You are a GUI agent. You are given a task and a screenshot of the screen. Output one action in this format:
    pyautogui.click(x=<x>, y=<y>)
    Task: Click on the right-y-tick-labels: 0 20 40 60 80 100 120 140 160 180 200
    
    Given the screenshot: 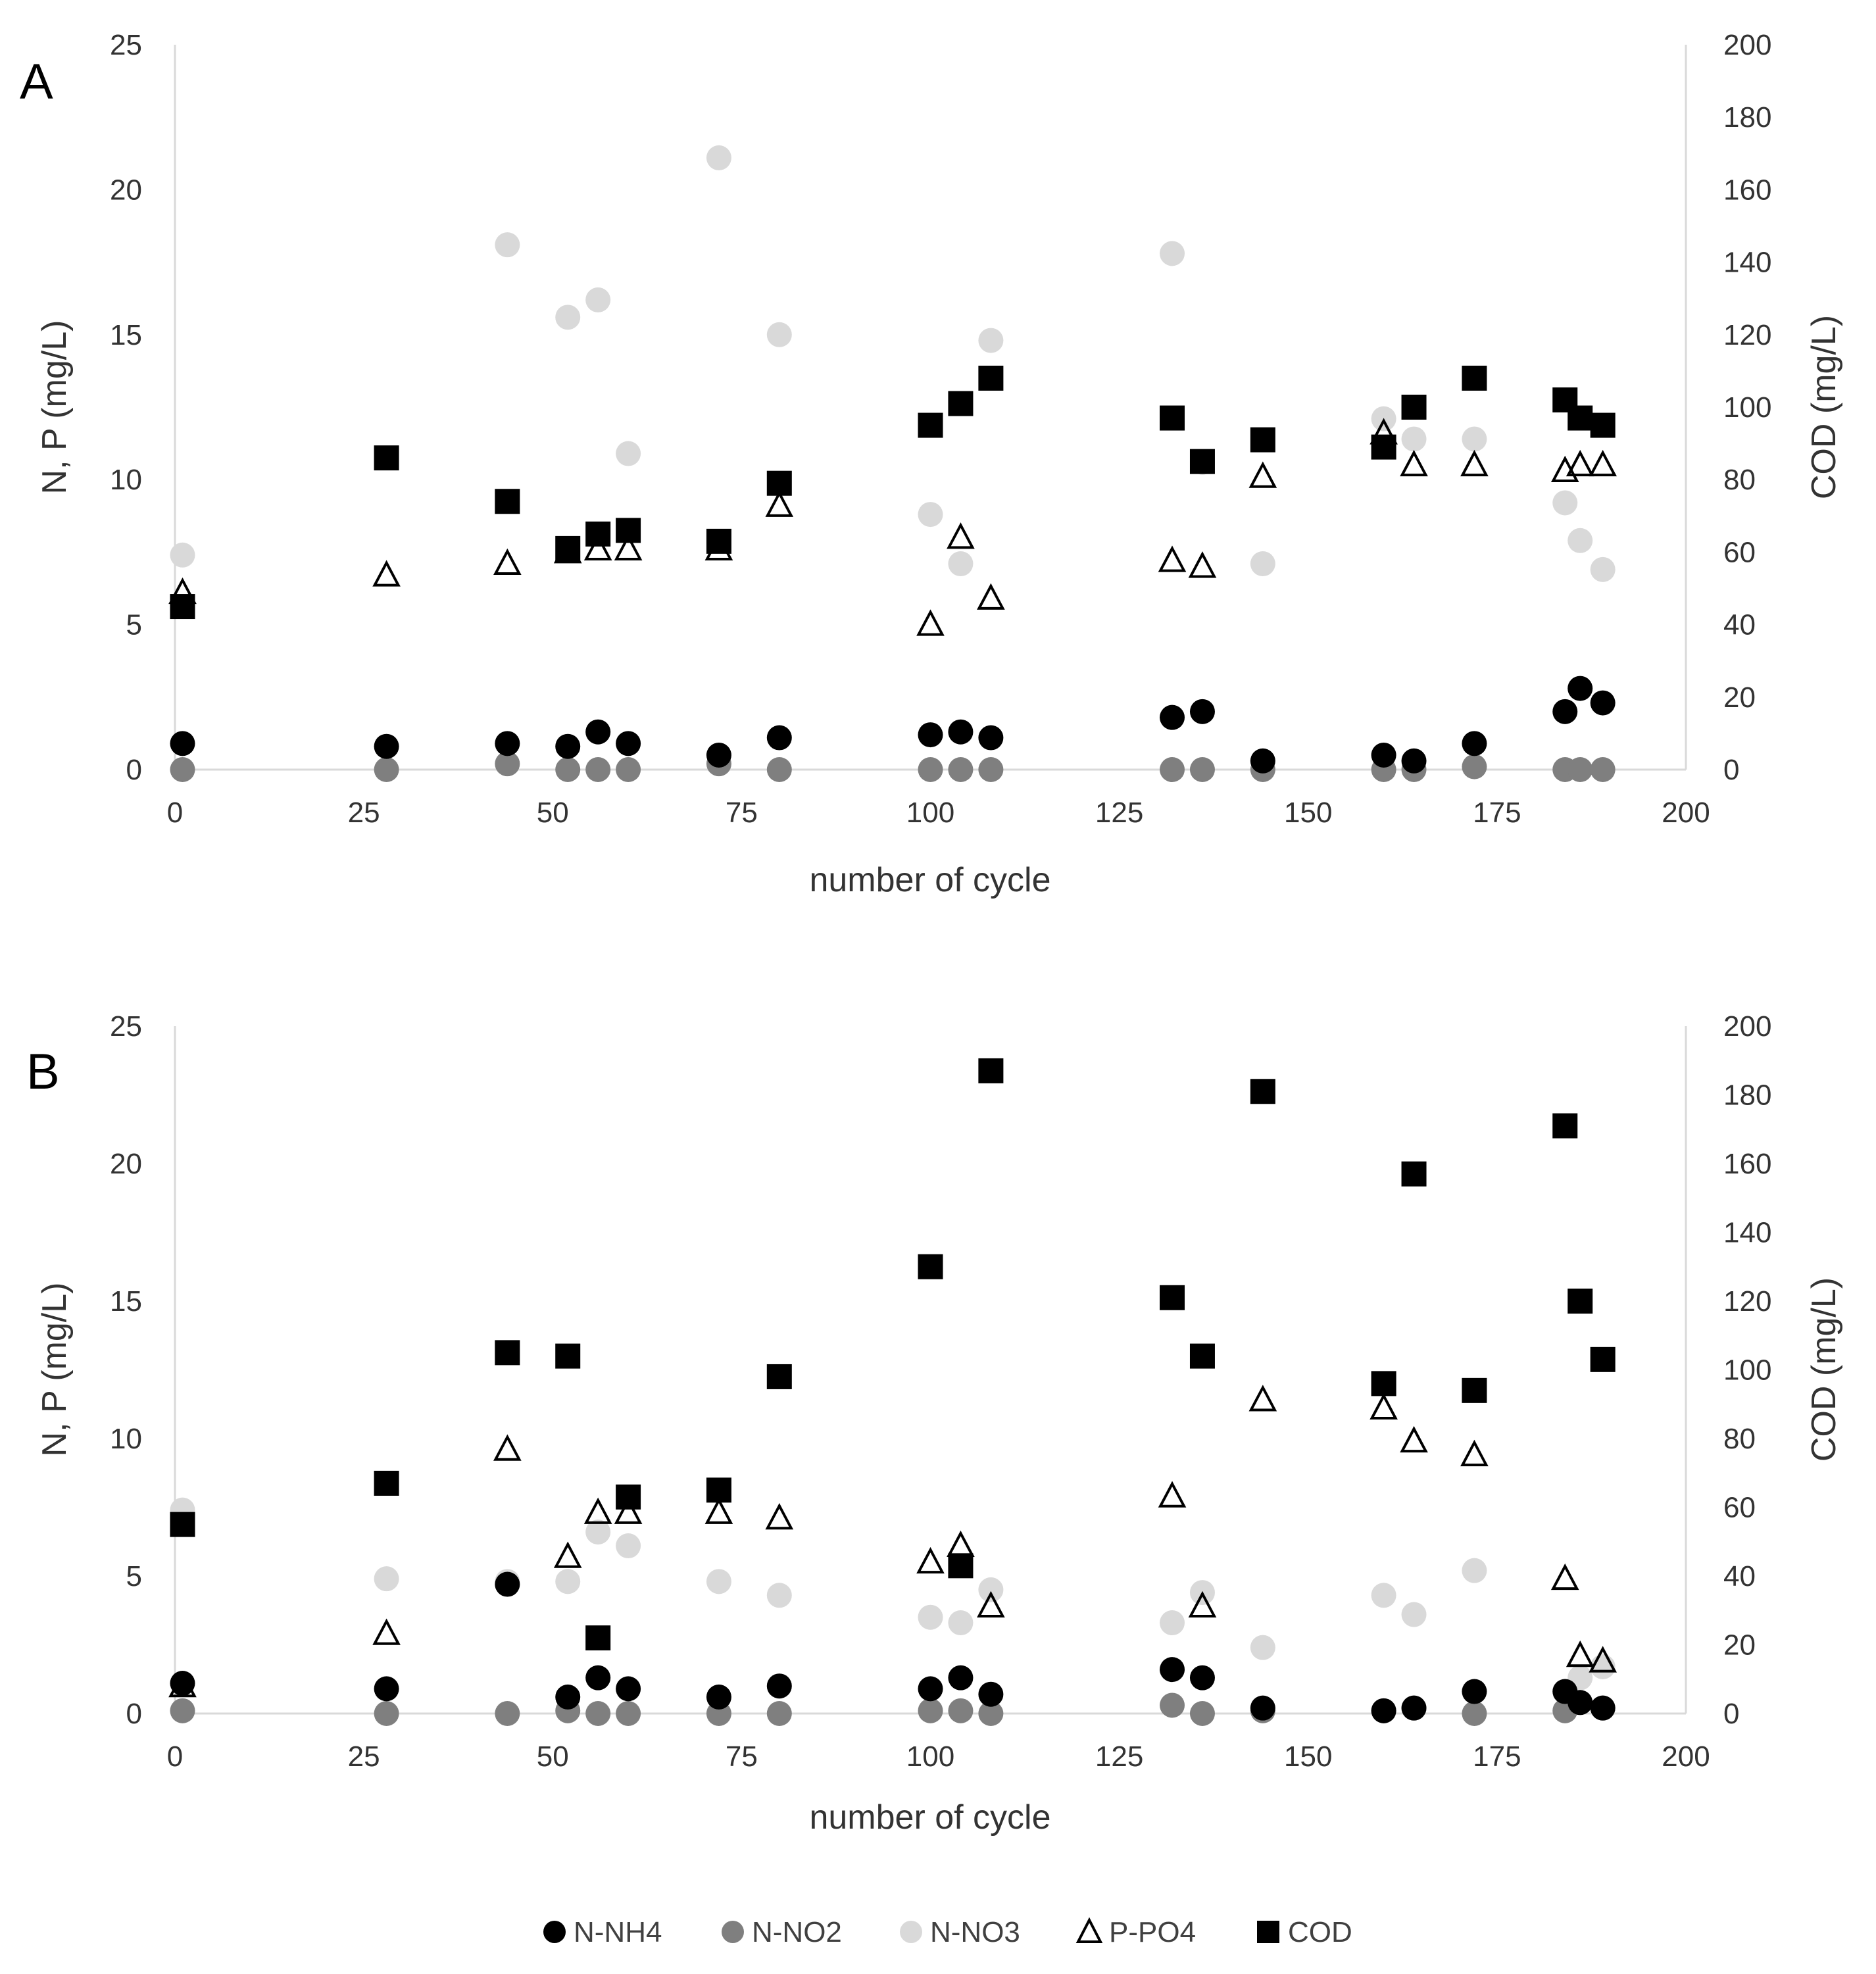 What is the action you would take?
    pyautogui.click(x=1747, y=407)
    